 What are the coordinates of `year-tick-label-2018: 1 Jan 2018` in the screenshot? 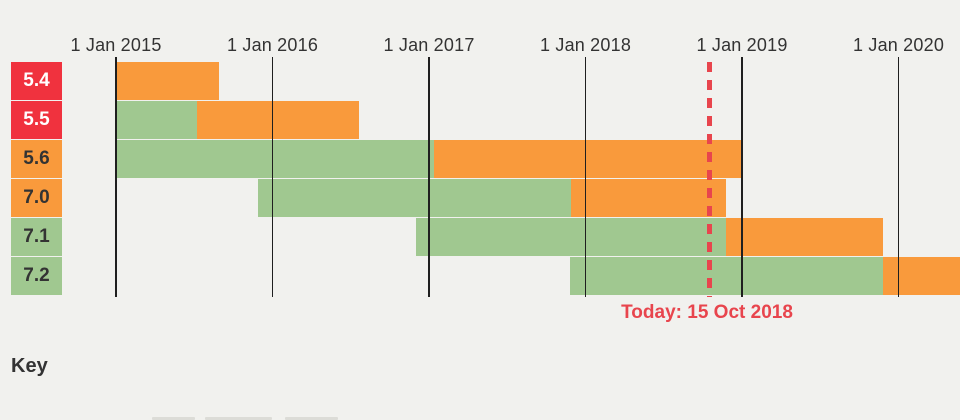 It's located at (585, 45).